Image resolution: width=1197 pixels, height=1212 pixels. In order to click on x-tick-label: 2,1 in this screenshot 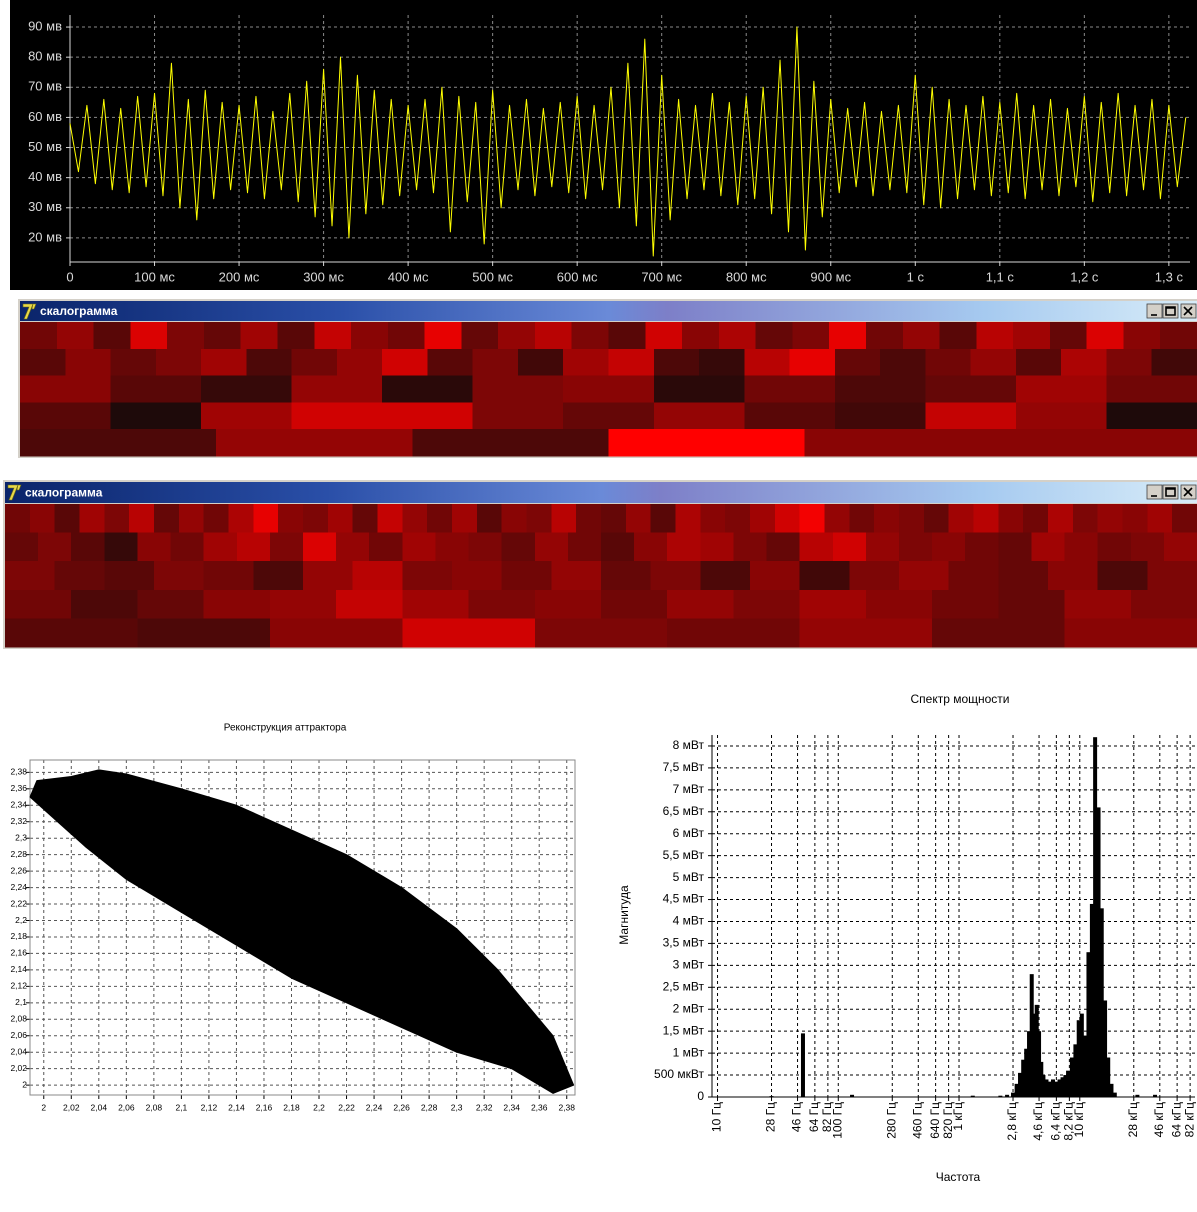, I will do `click(181, 1107)`.